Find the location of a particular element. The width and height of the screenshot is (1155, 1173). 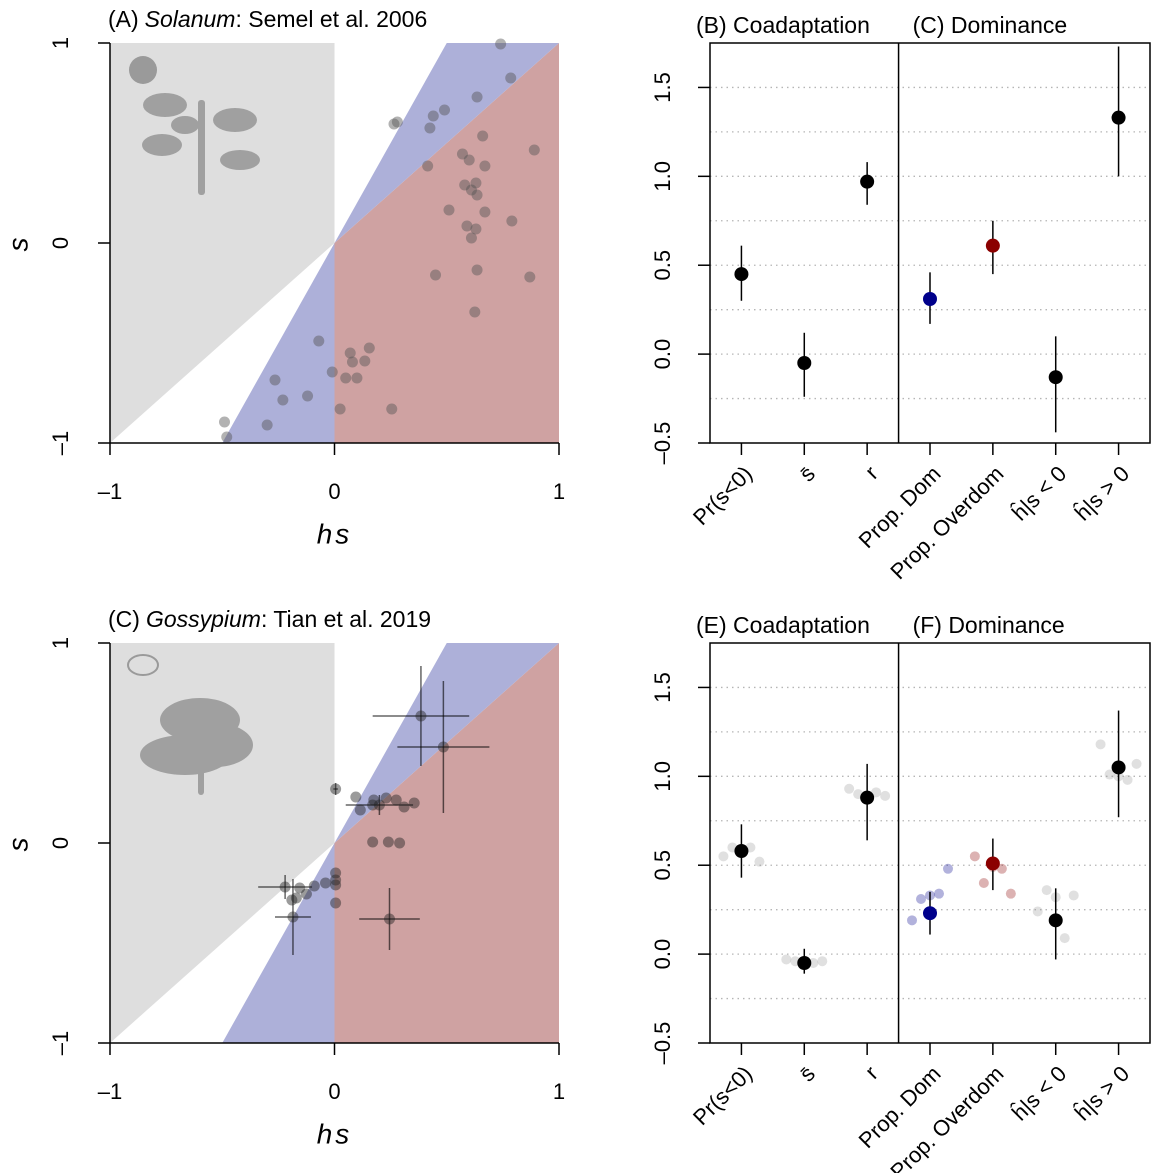

panel-title: (A) Solanum: Semel et al. 2006 is located at coordinates (267, 19).